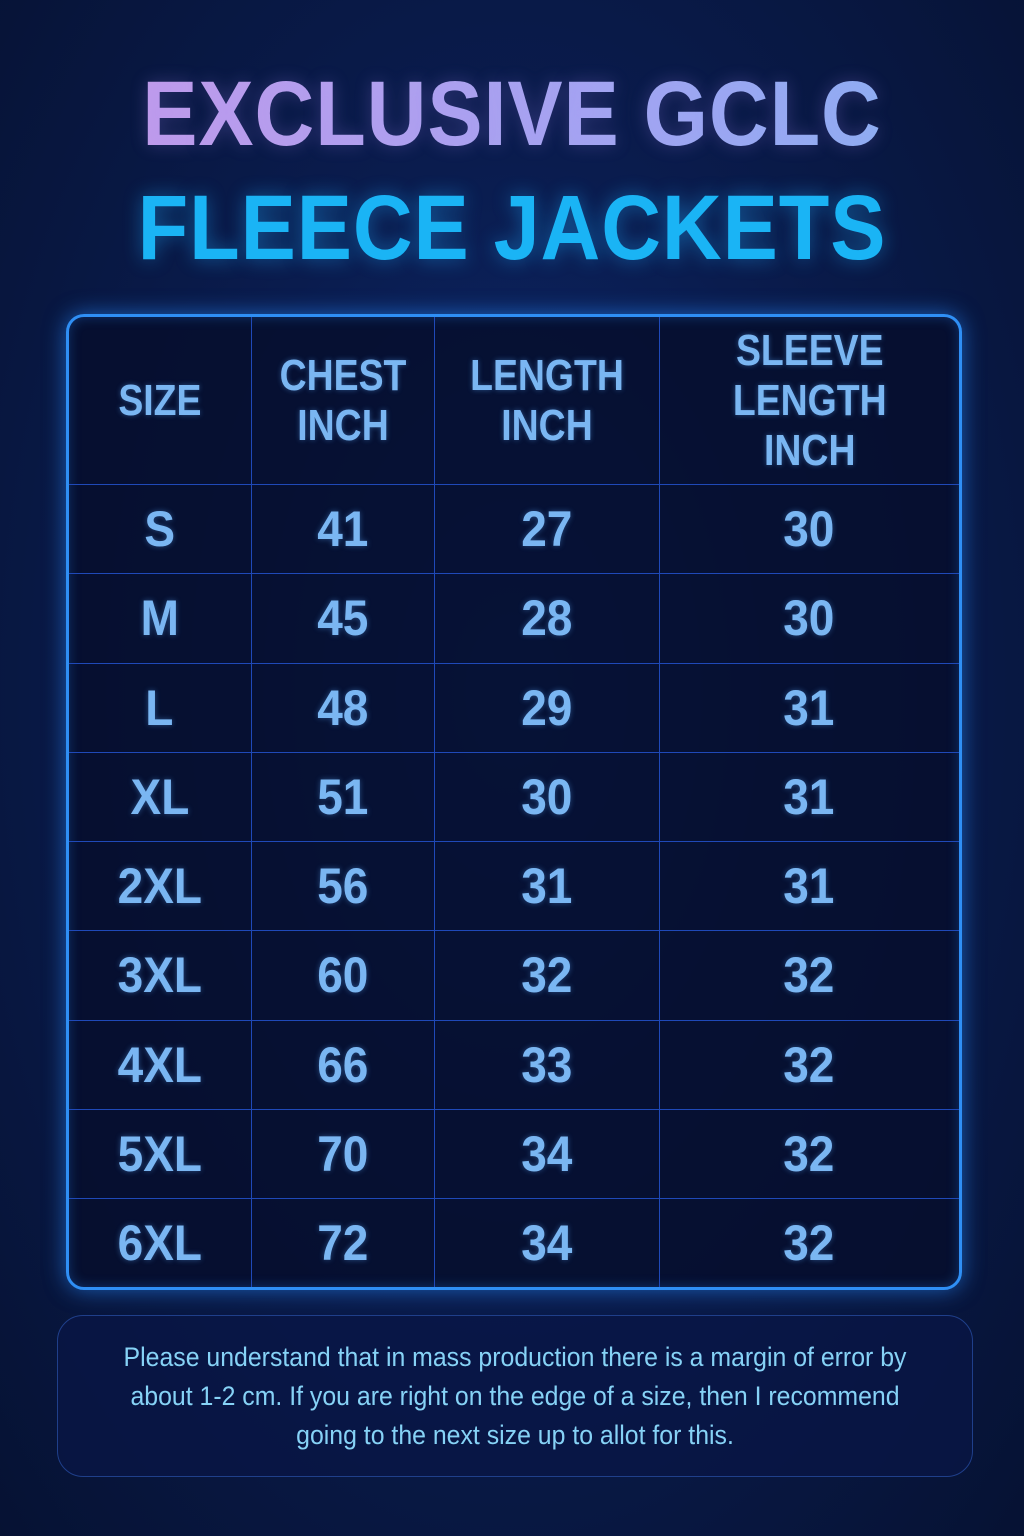  What do you see at coordinates (512, 228) in the screenshot?
I see `title-line-2: FLEECE JACKETS` at bounding box center [512, 228].